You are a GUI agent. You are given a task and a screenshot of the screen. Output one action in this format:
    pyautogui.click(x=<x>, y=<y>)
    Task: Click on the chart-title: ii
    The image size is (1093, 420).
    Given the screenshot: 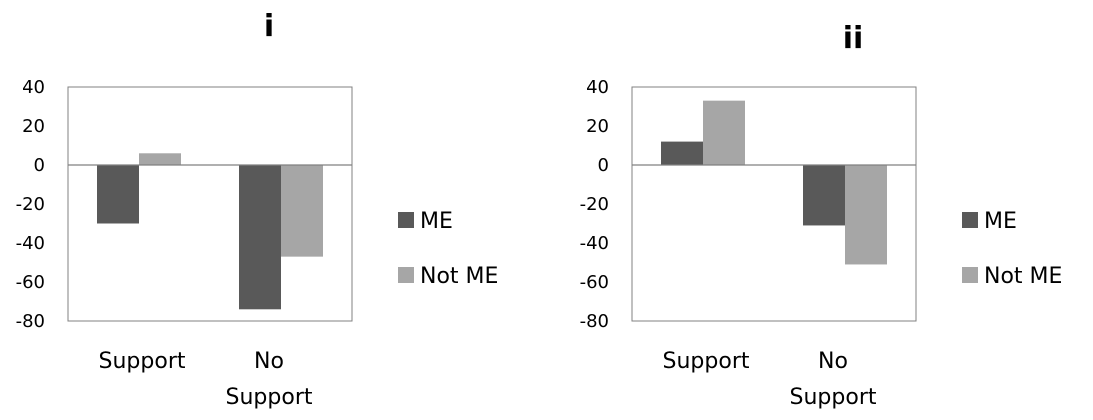 What is the action you would take?
    pyautogui.click(x=853, y=38)
    